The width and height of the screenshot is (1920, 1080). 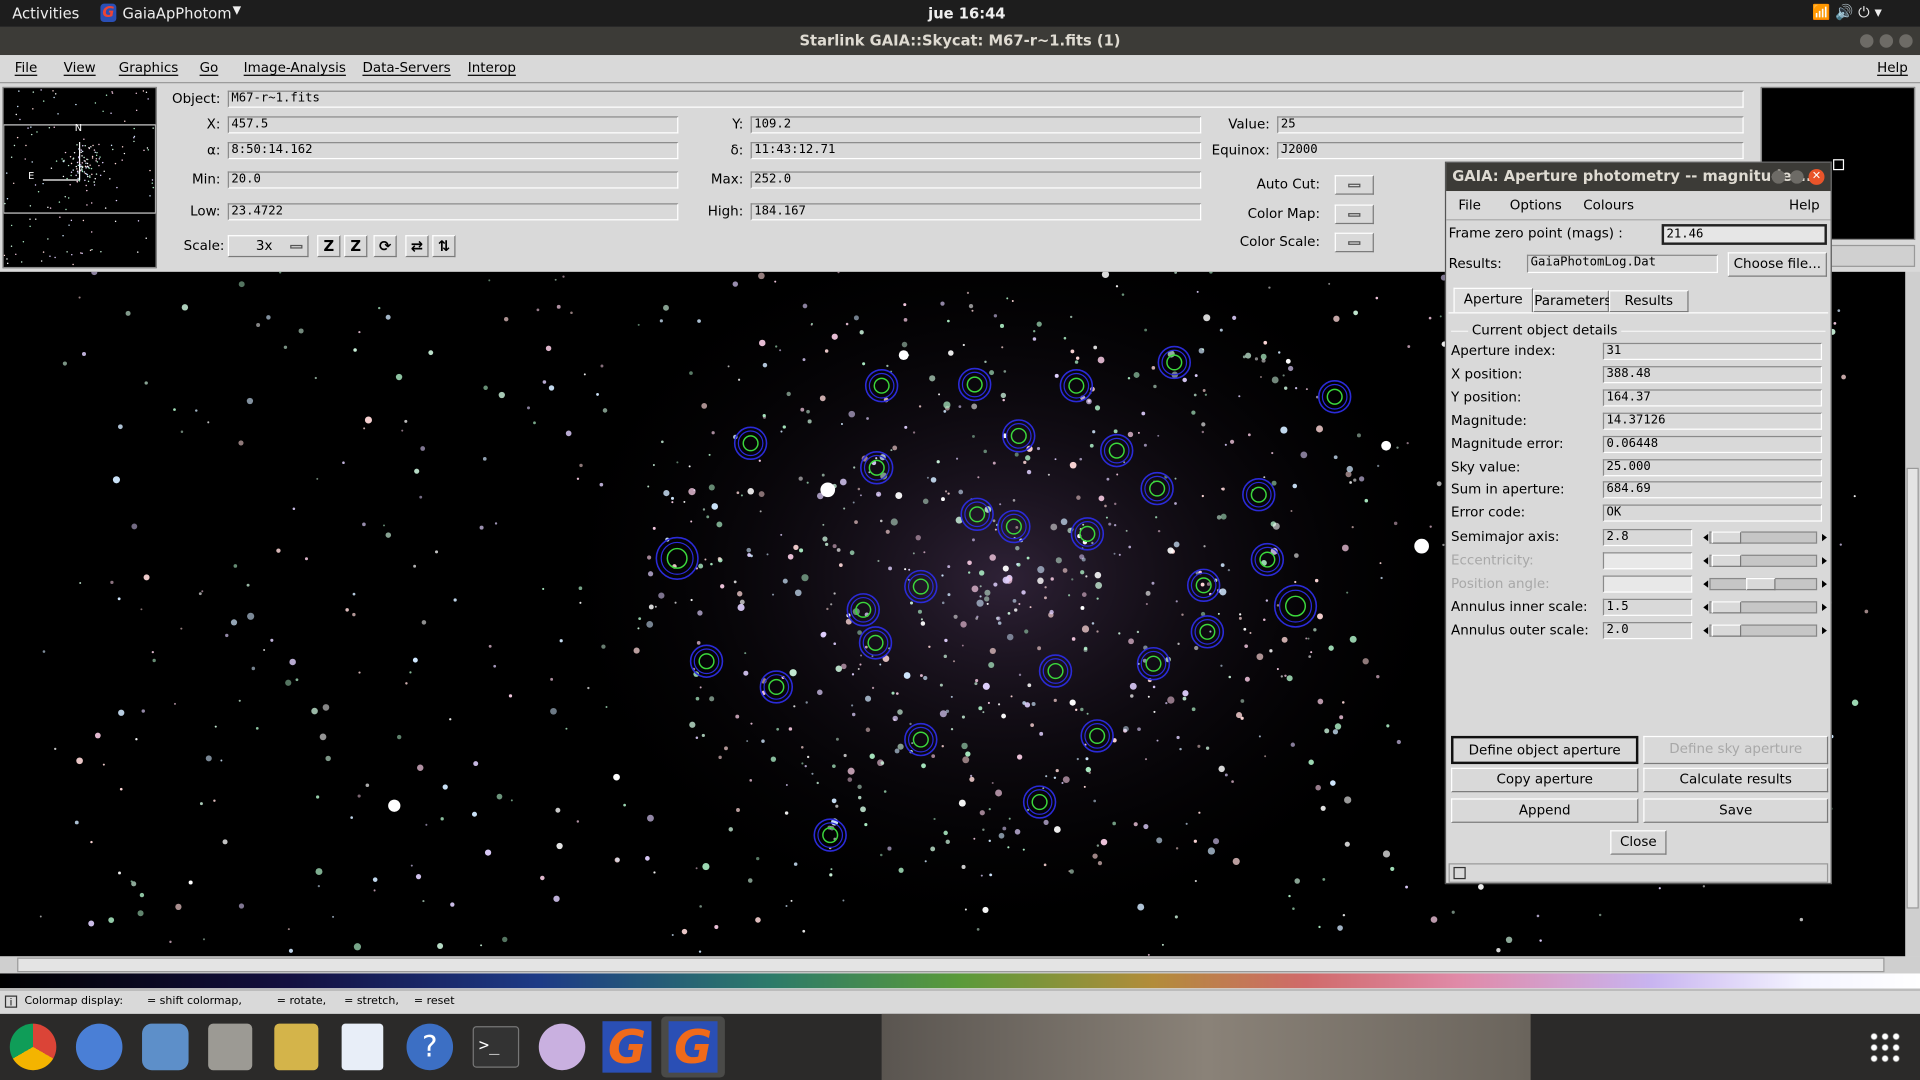 What do you see at coordinates (209, 68) in the screenshot?
I see `menu-item: Go` at bounding box center [209, 68].